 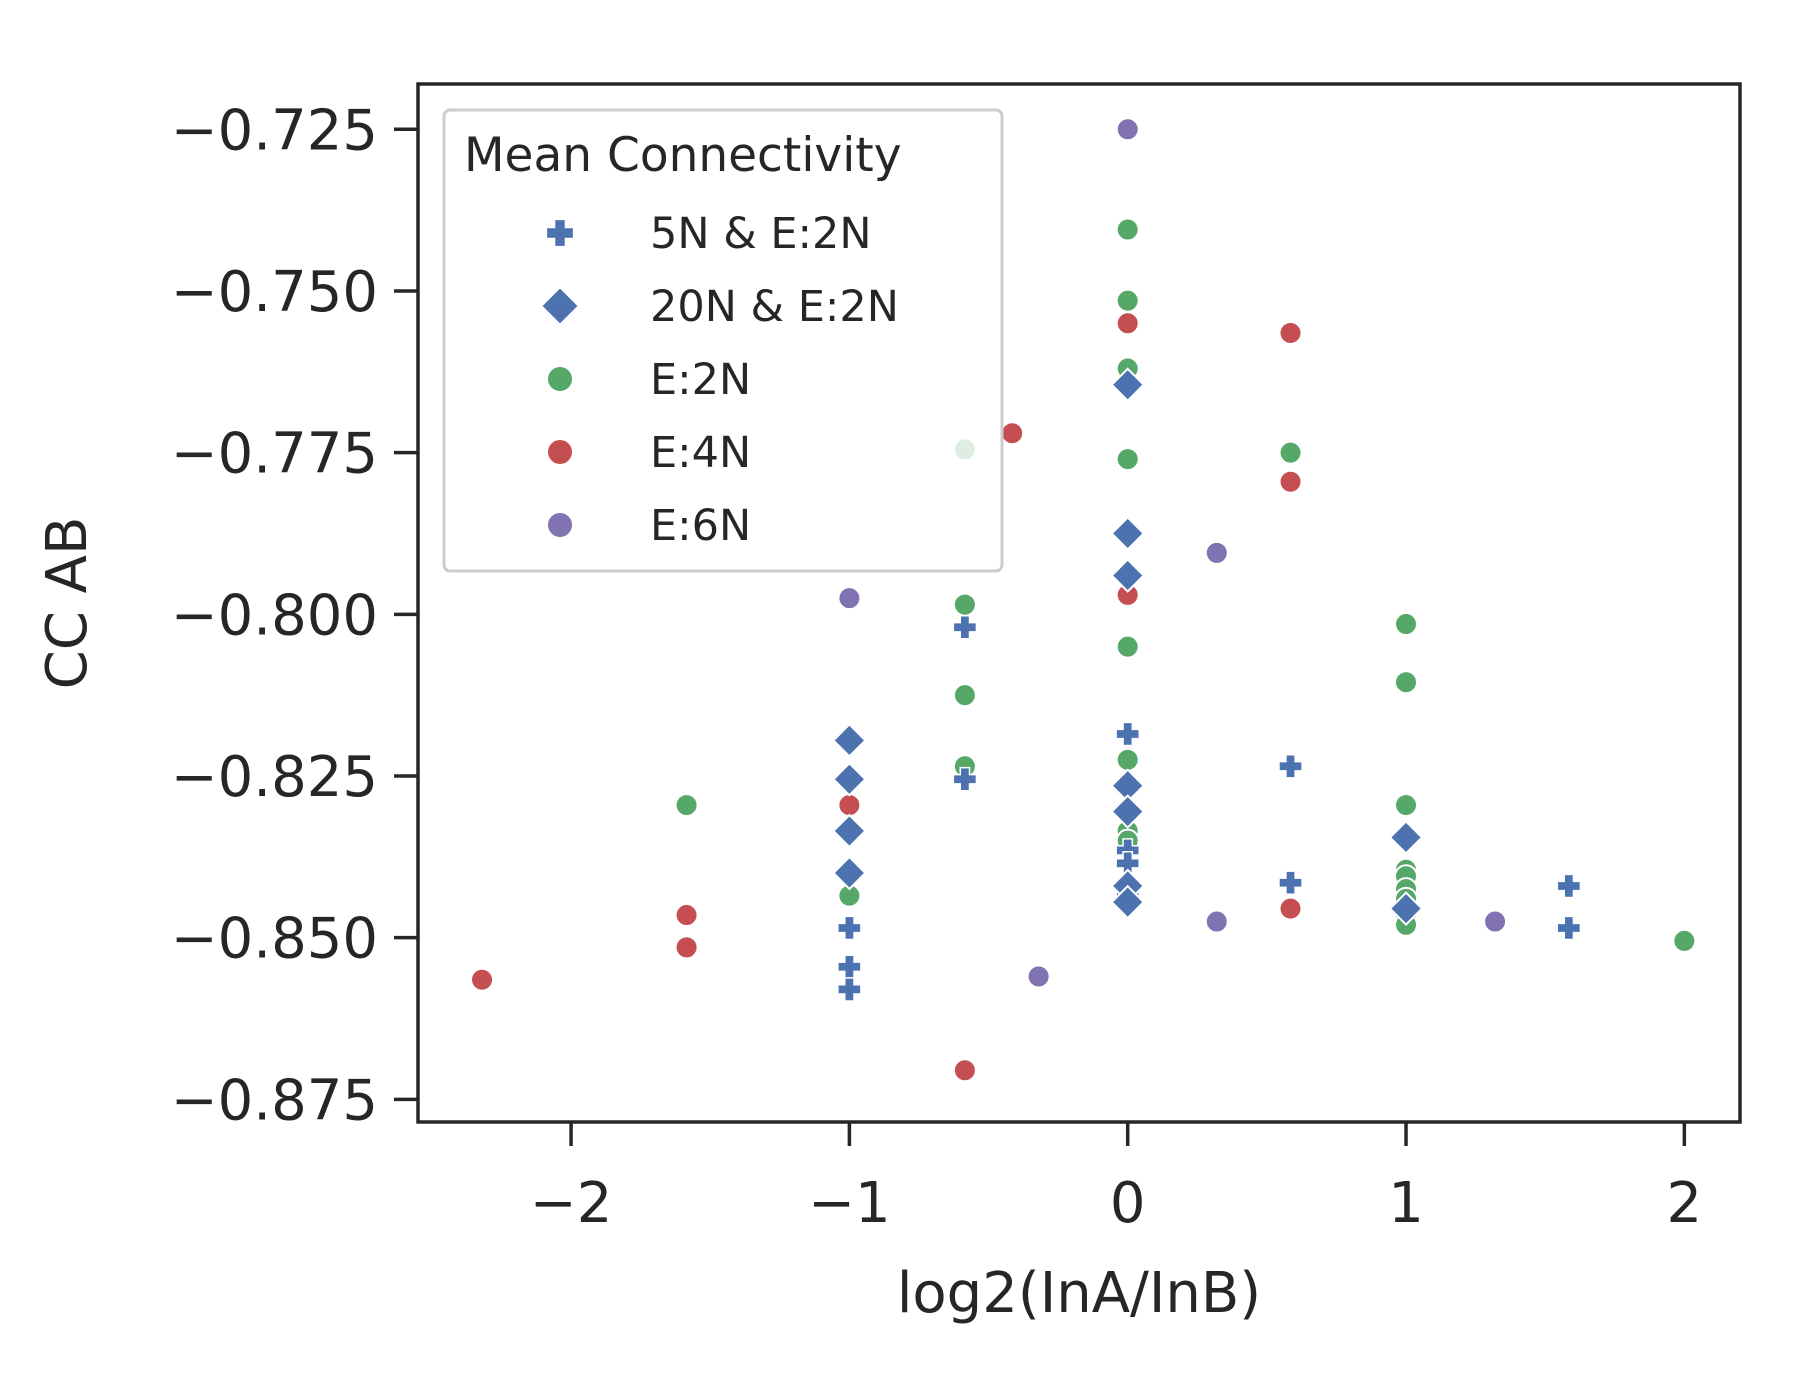 I want to click on y-tick-label: −0.725, so click(x=274, y=130).